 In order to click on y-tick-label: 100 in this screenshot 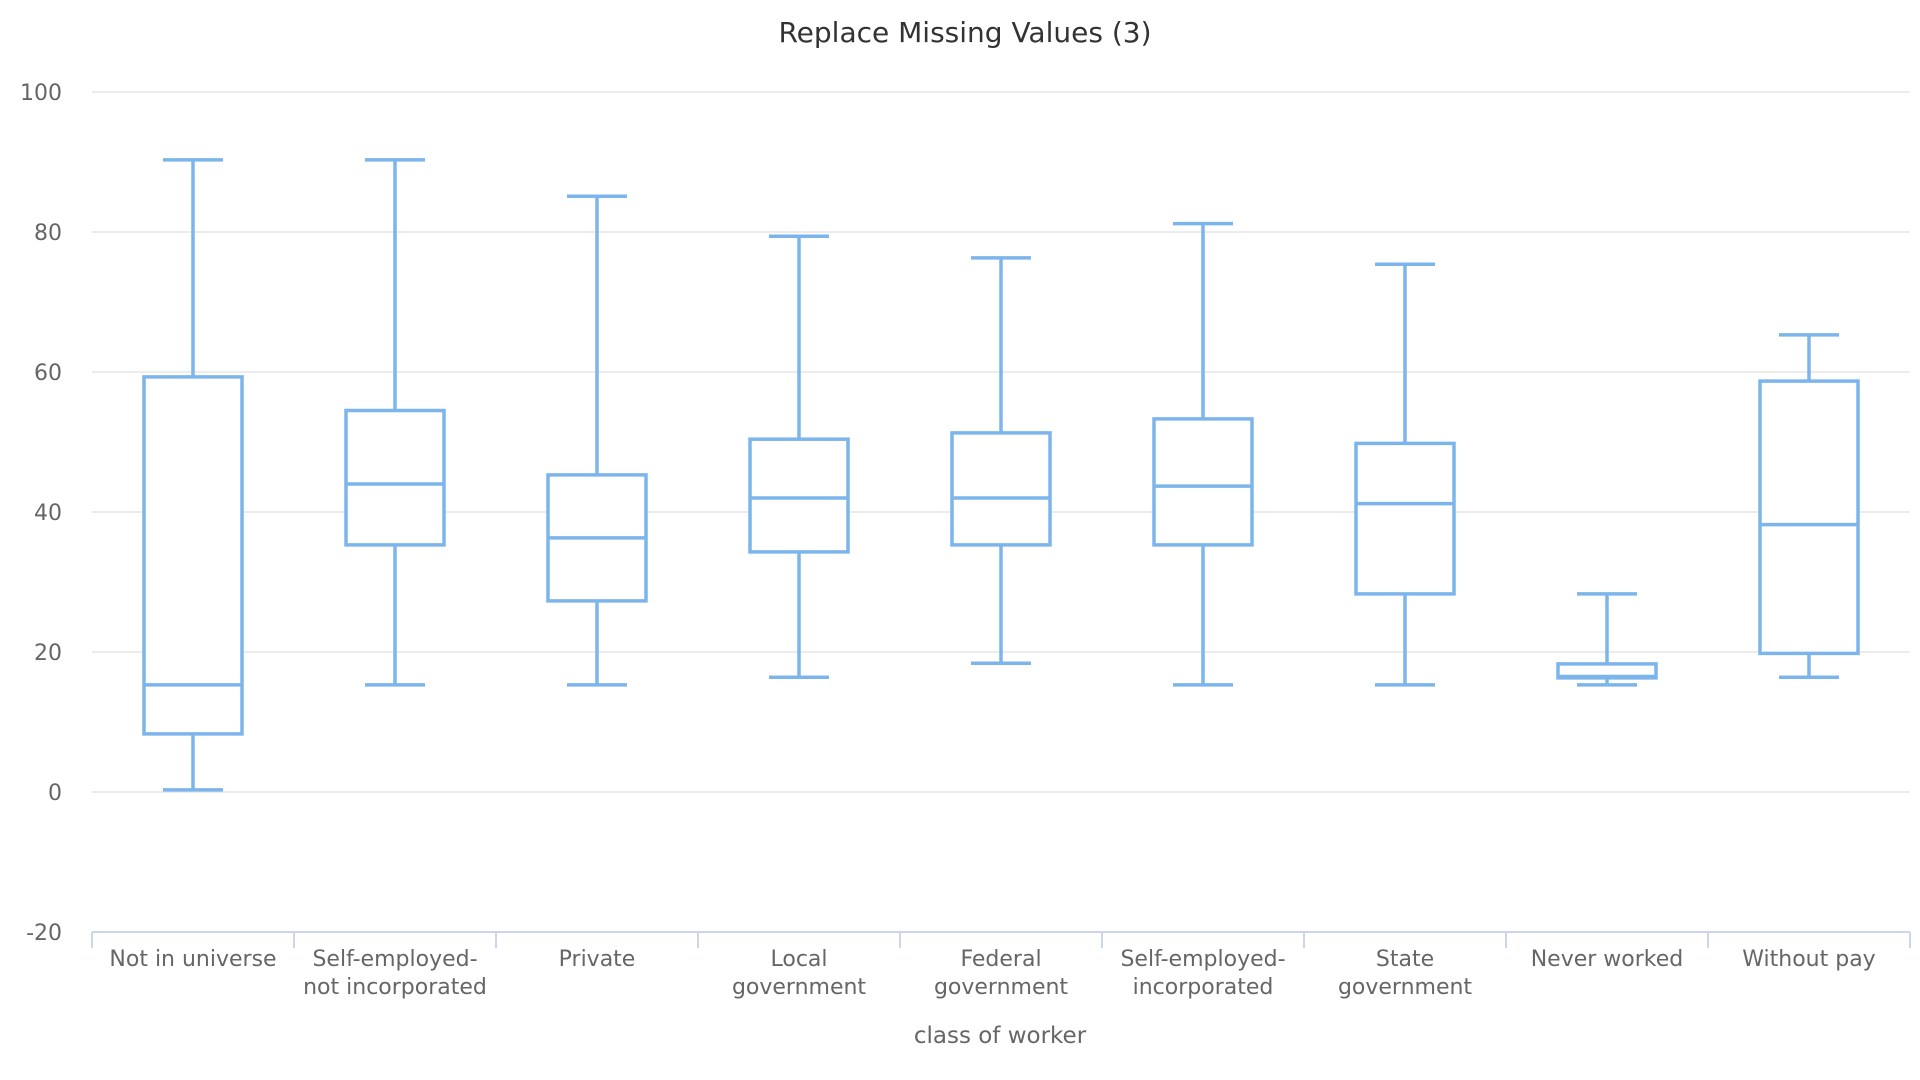, I will do `click(41, 93)`.